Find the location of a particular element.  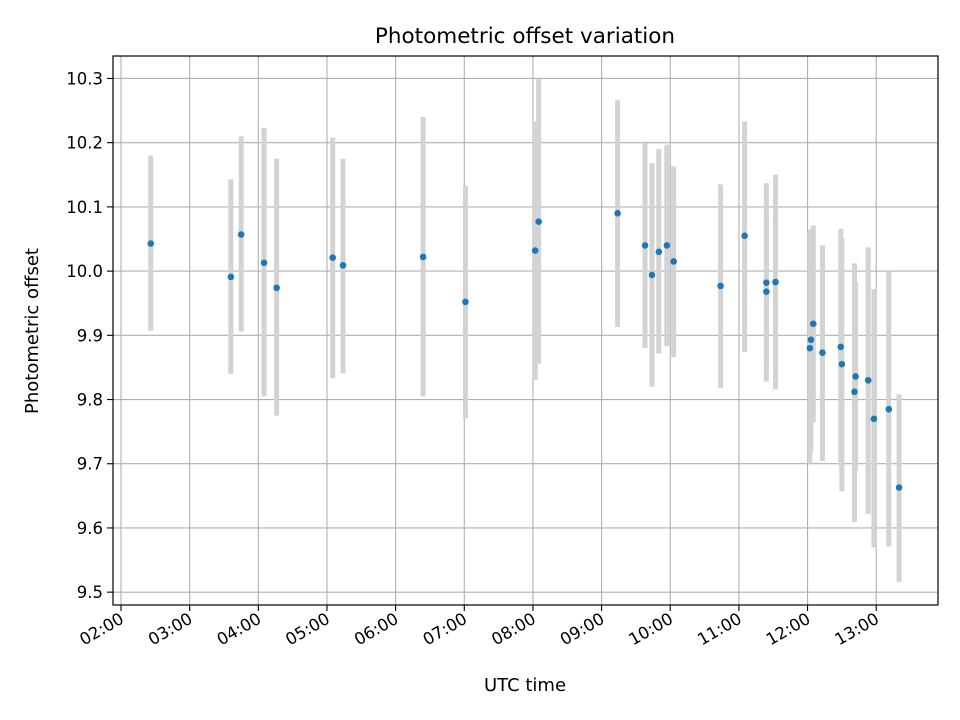

chart-title: Photometric offset variation is located at coordinates (525, 36).